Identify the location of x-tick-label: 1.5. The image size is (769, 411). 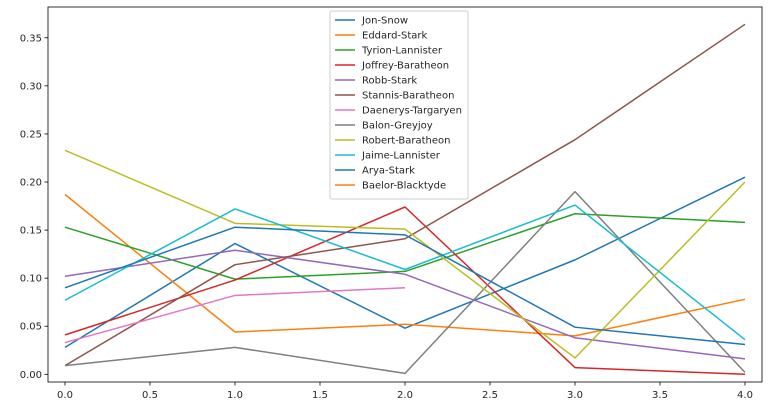
(320, 395).